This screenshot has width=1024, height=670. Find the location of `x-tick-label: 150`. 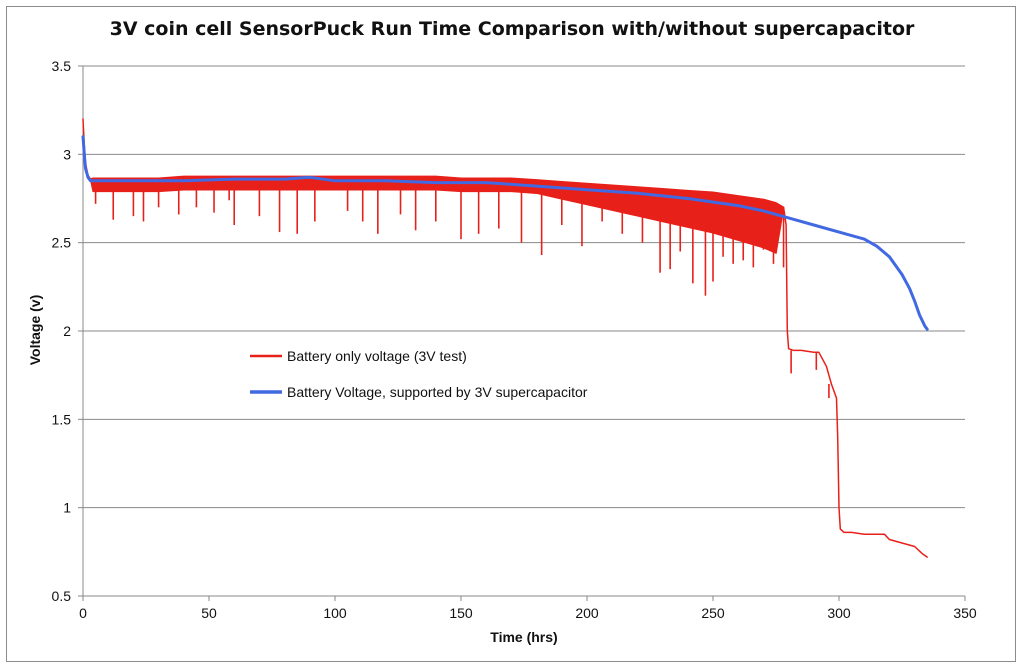

x-tick-label: 150 is located at coordinates (461, 613).